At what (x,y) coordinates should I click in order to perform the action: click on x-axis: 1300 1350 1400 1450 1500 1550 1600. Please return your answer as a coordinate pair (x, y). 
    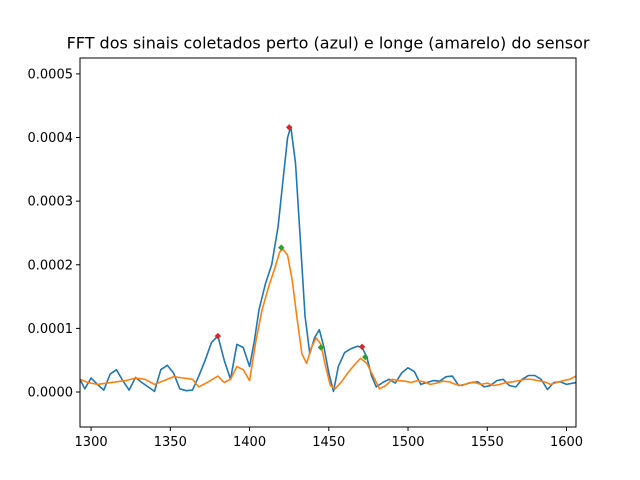
    Looking at the image, I should click on (329, 438).